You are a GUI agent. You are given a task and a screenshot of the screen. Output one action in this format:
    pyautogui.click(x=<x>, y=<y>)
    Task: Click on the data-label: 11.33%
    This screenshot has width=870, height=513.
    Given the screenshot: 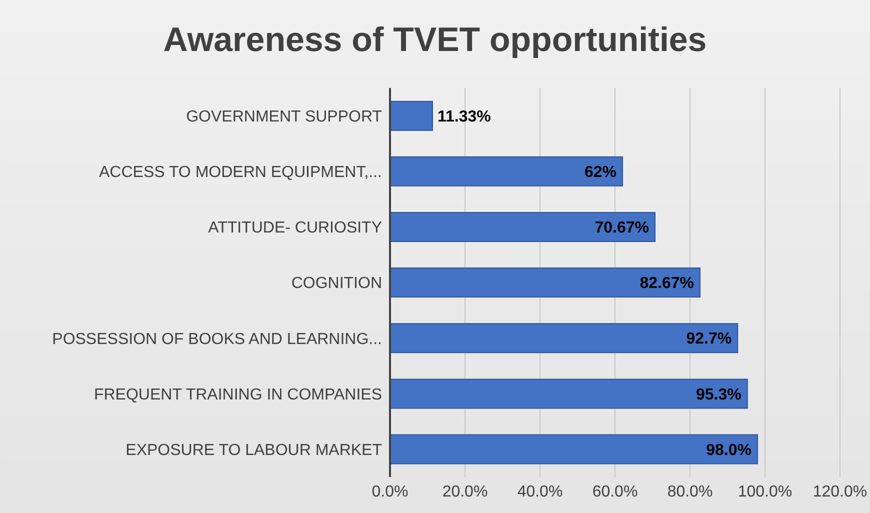 What is the action you would take?
    pyautogui.click(x=464, y=117)
    